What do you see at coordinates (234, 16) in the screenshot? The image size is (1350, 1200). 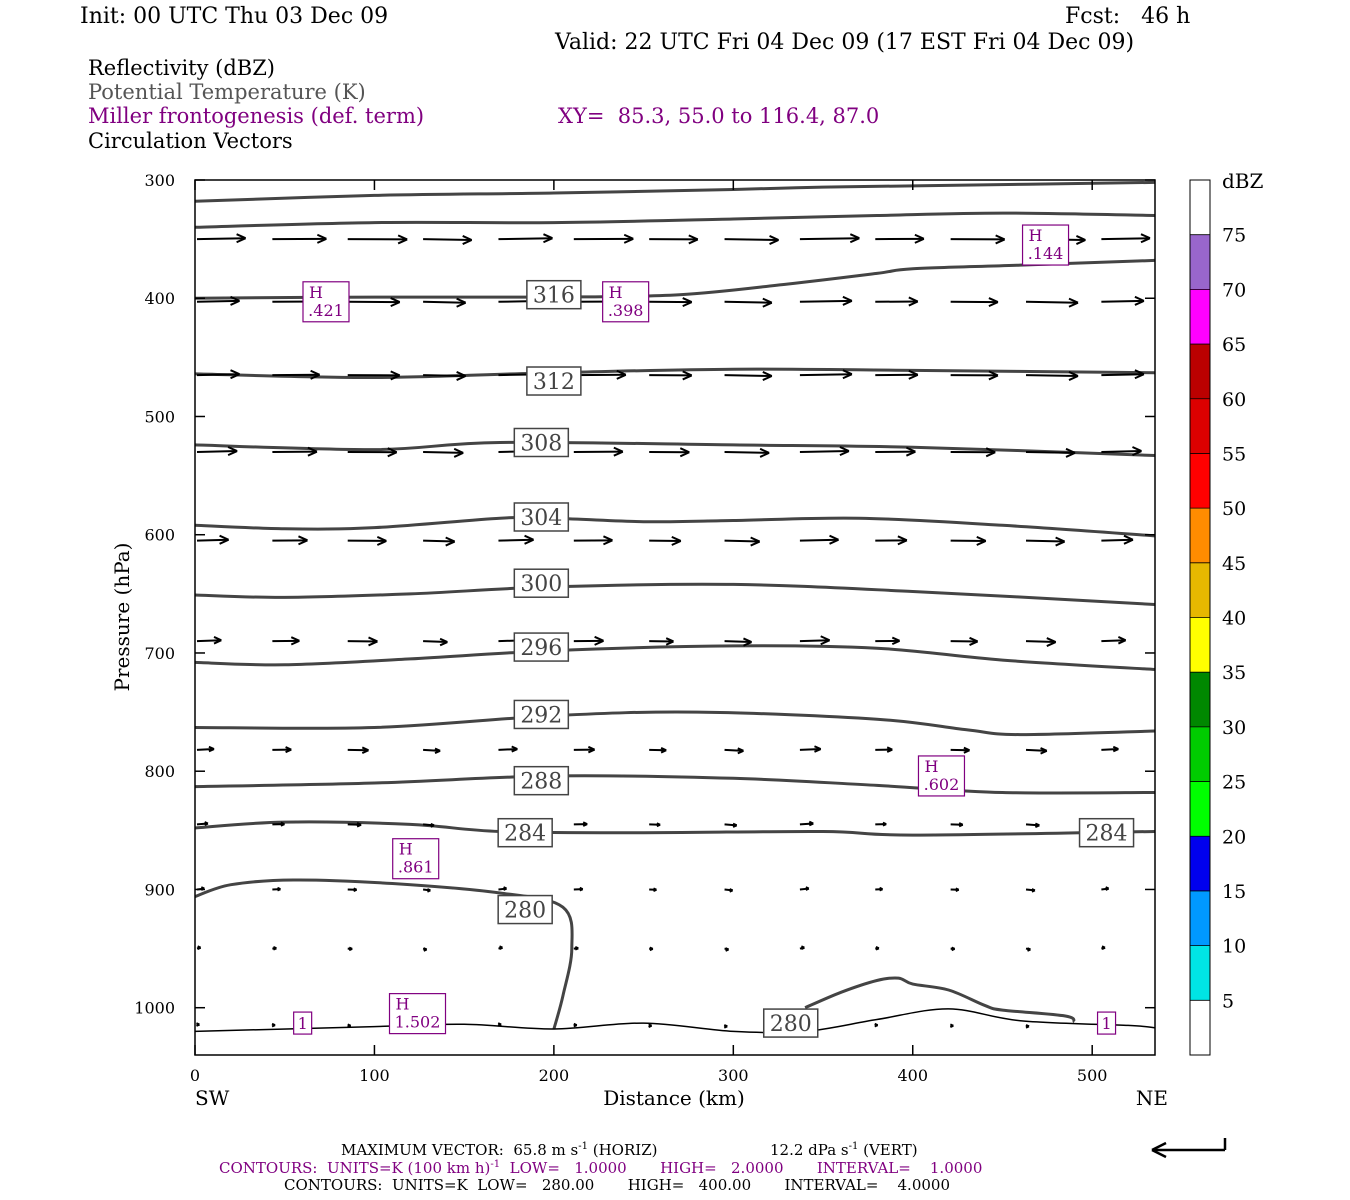 I see `init-time: Init: 00 UTC Thu 03 Dec 09` at bounding box center [234, 16].